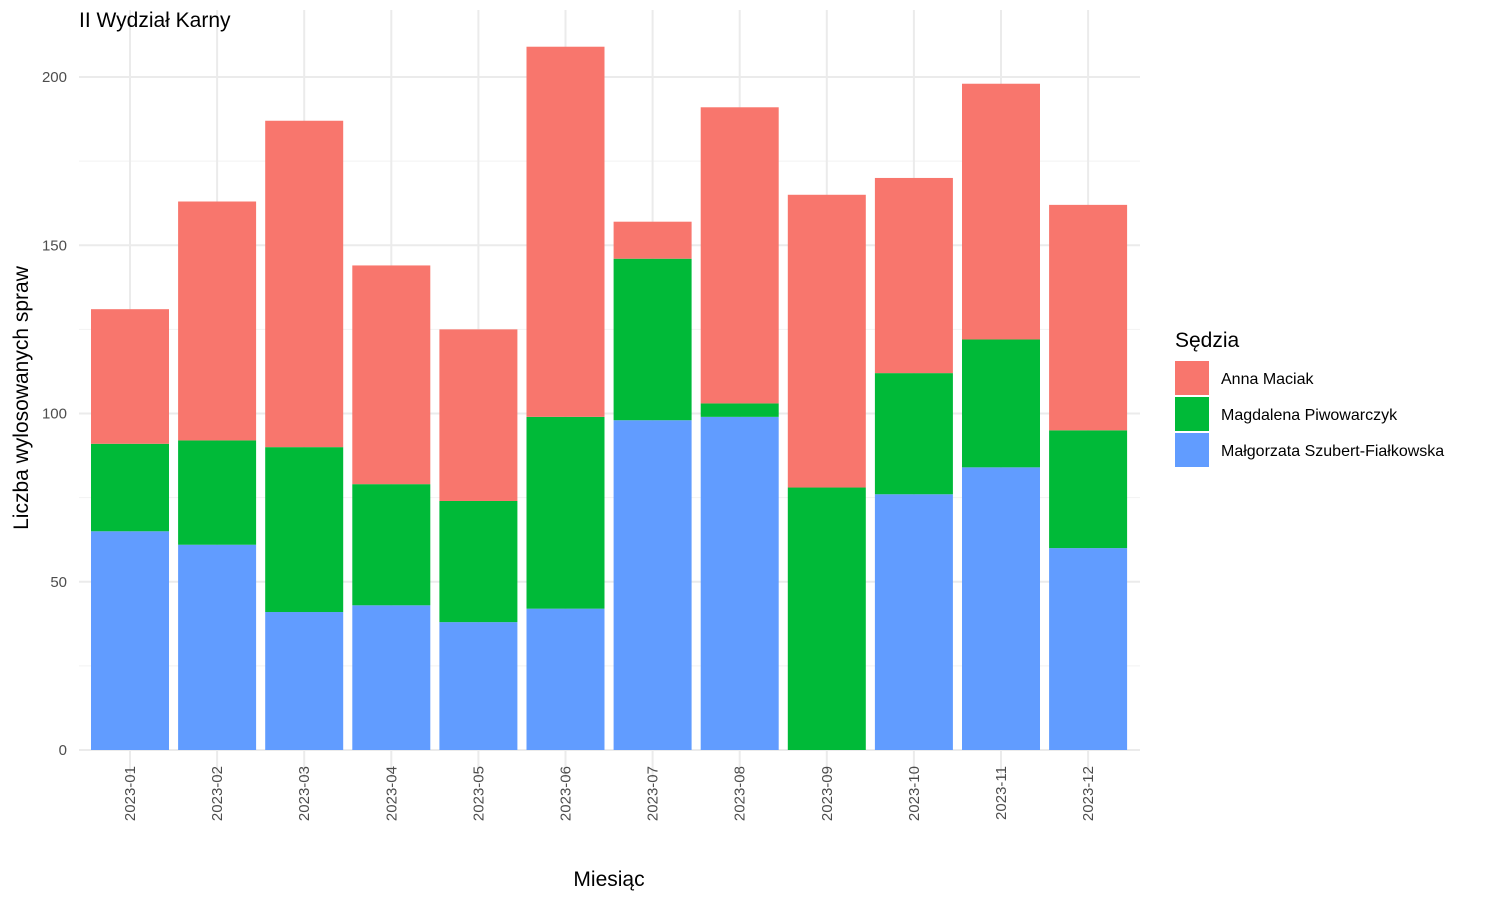 The height and width of the screenshot is (900, 1500). Describe the element at coordinates (54, 77) in the screenshot. I see `y-tick-label: 200` at that location.